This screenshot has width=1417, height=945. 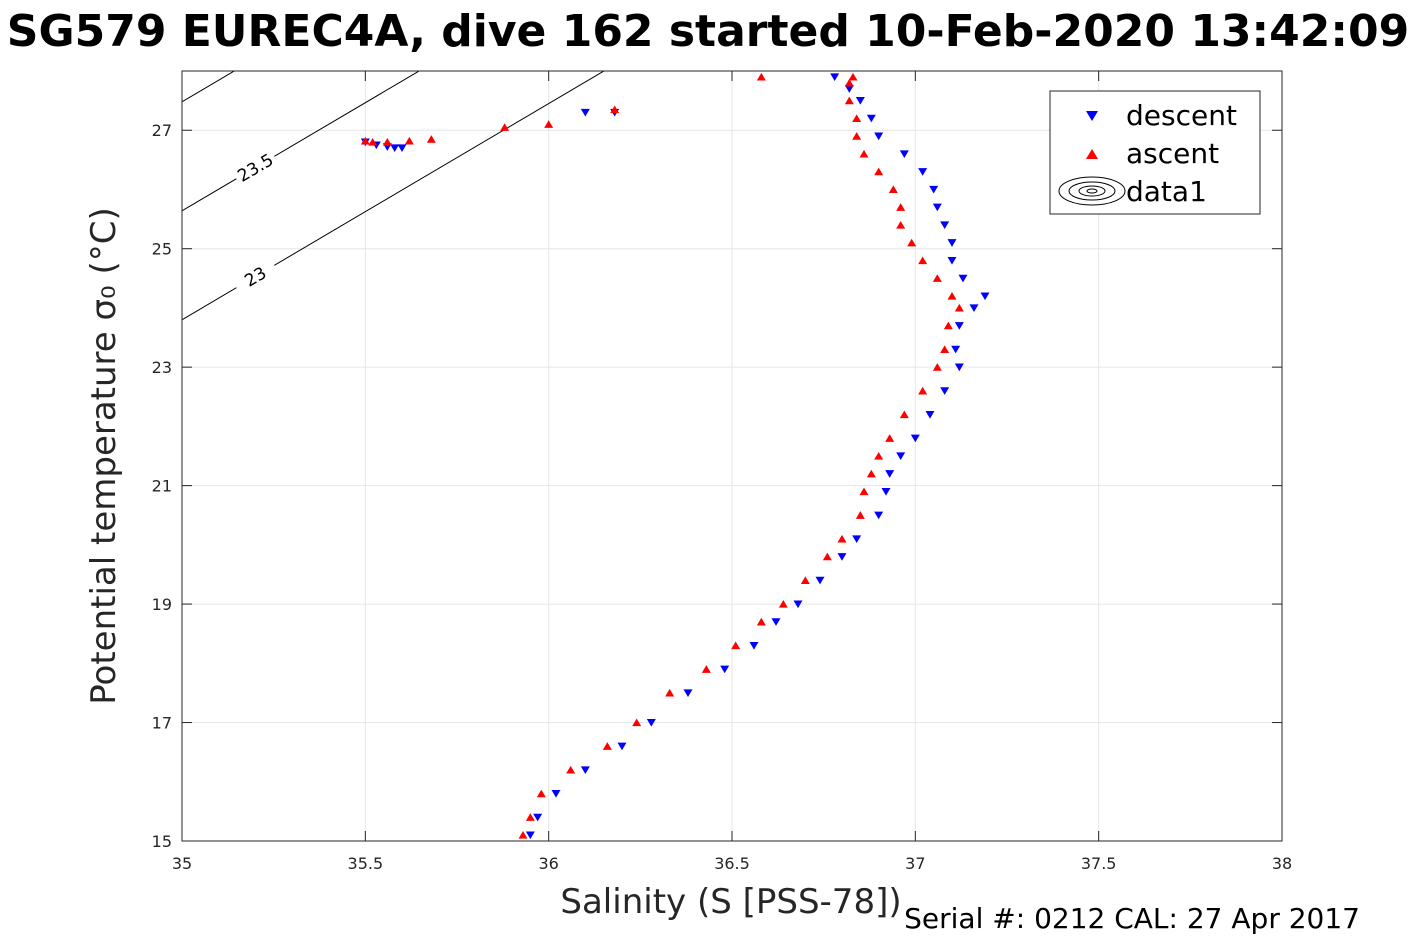 I want to click on footer-serial-cal: Serial #: 0212 CAL: 27 Apr 2017, so click(x=1132, y=918).